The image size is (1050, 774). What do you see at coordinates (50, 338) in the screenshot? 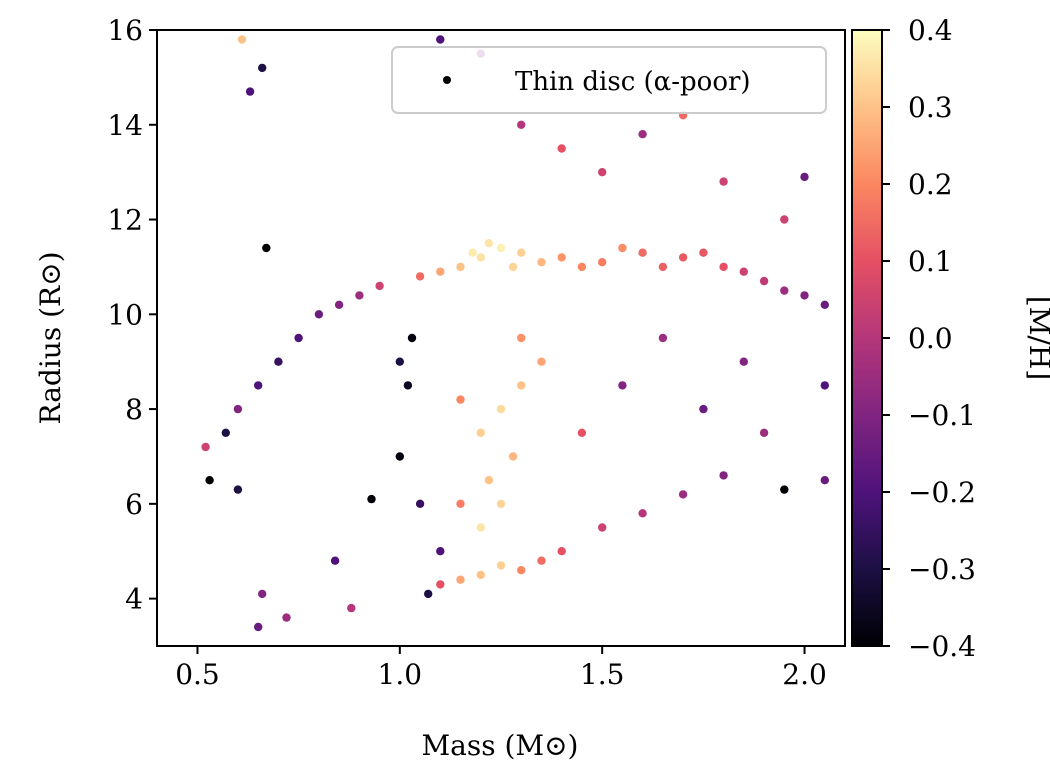
I see `y-axis-label: Radius (R⊙)` at bounding box center [50, 338].